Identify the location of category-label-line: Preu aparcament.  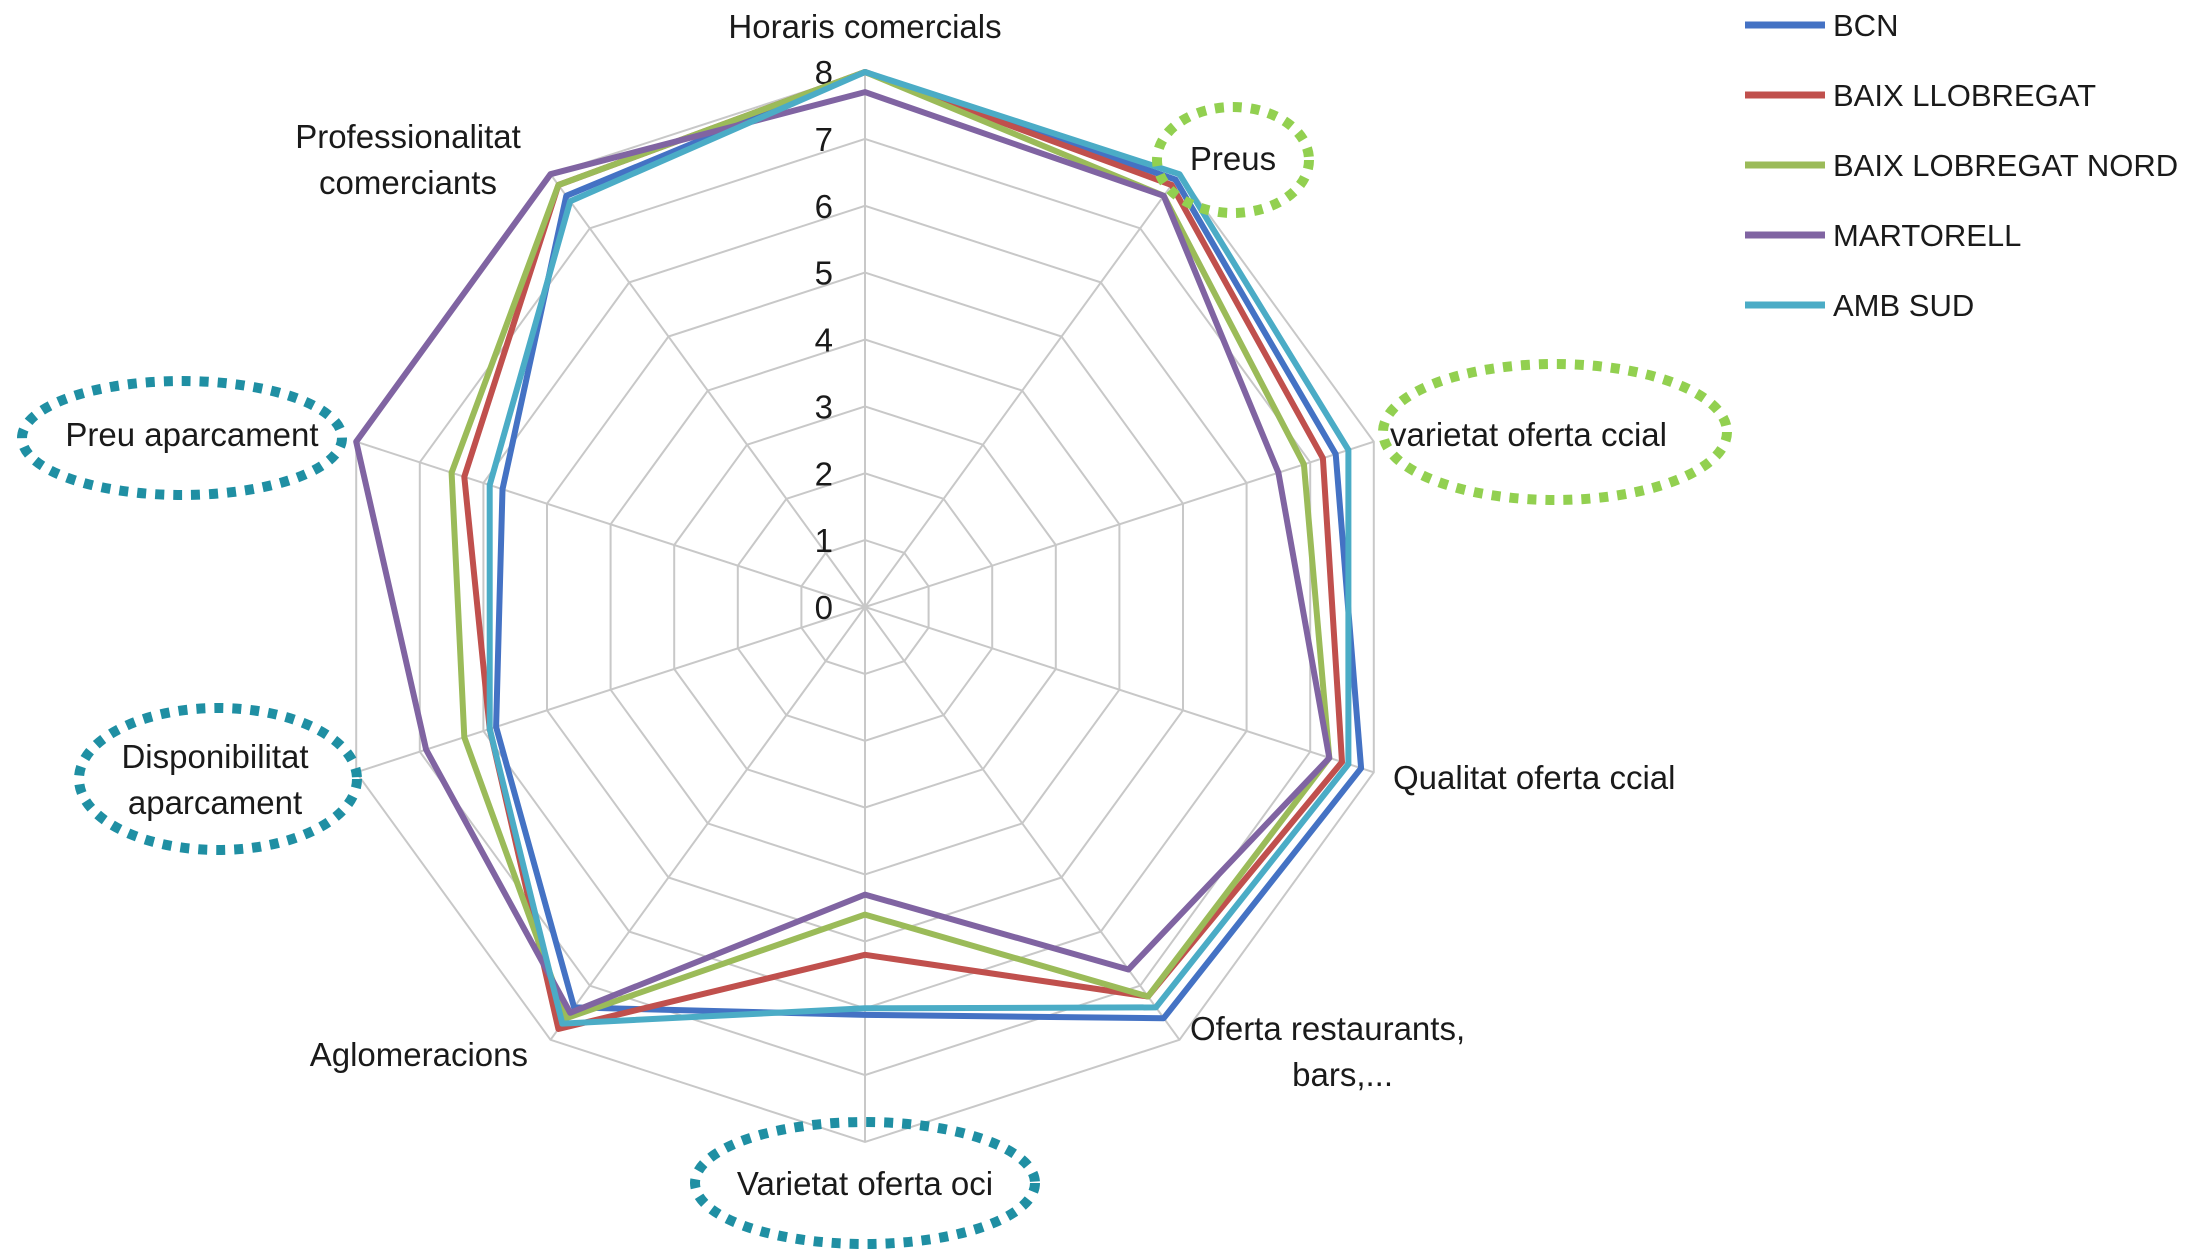
(191, 434).